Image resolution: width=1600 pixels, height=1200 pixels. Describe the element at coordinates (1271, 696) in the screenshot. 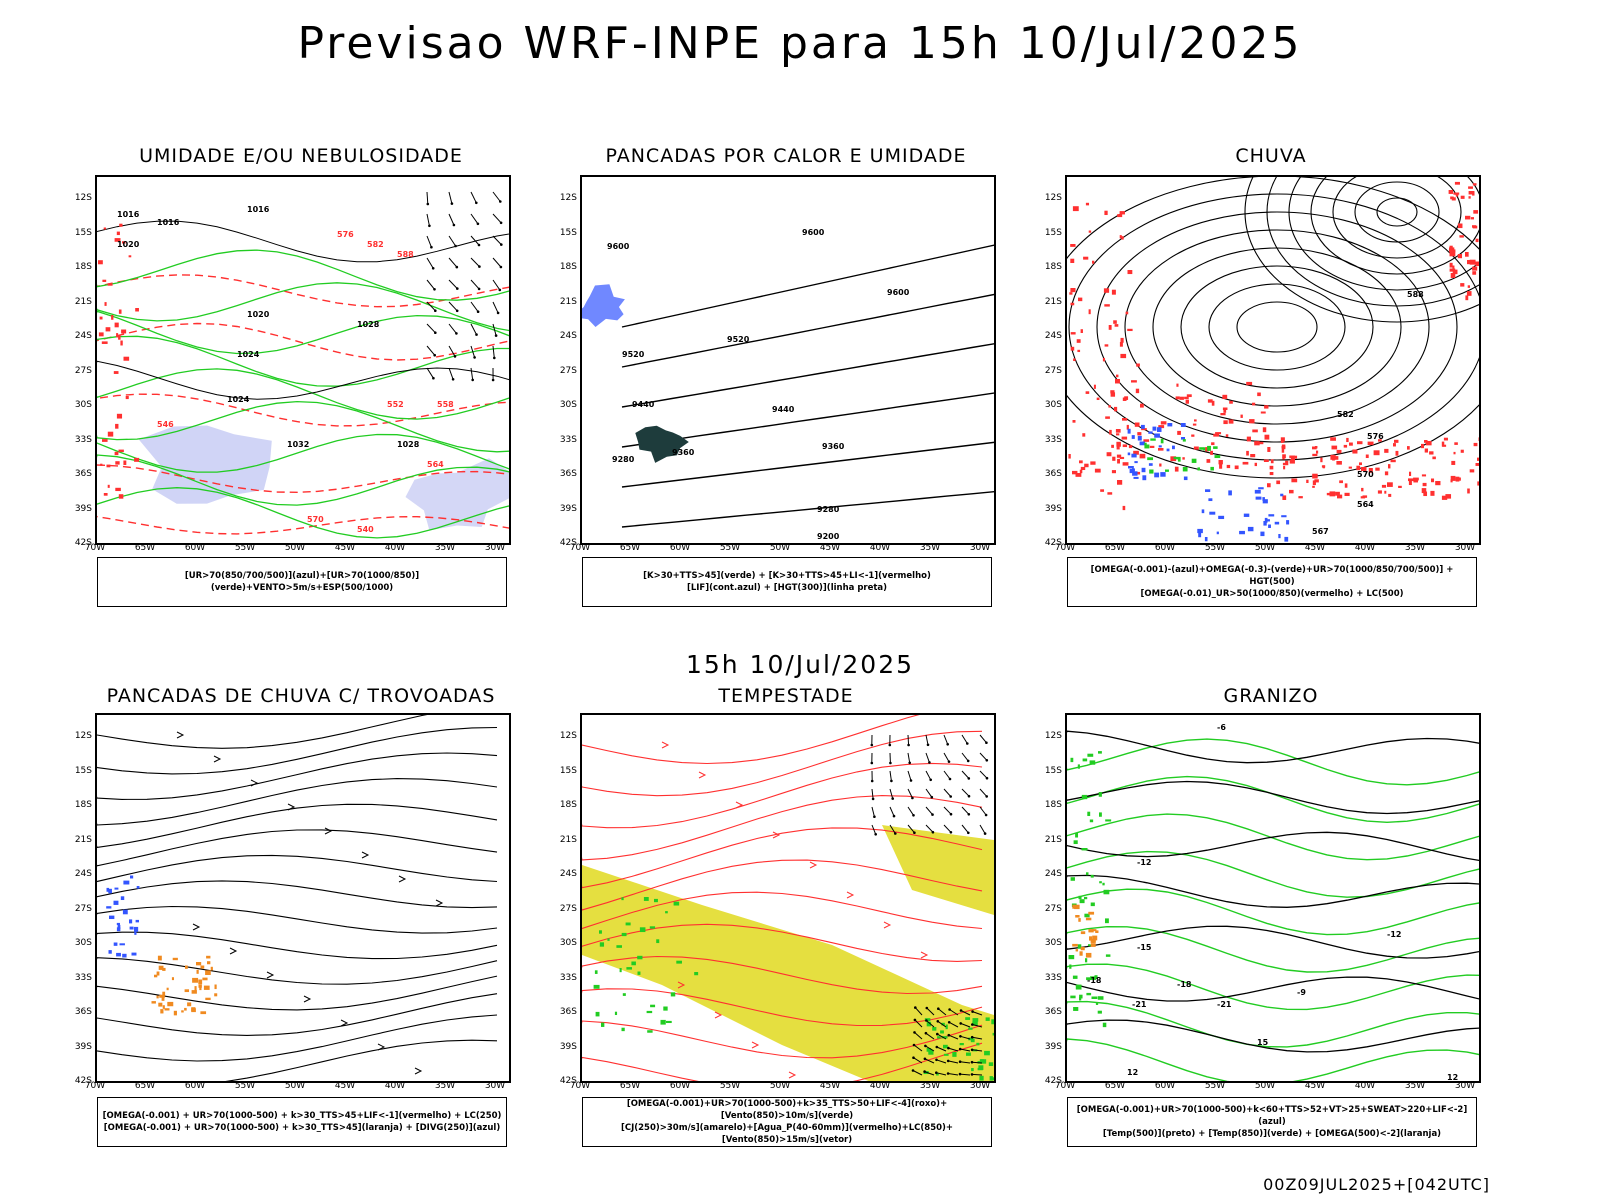

I see `panel-title: GRANIZO` at that location.